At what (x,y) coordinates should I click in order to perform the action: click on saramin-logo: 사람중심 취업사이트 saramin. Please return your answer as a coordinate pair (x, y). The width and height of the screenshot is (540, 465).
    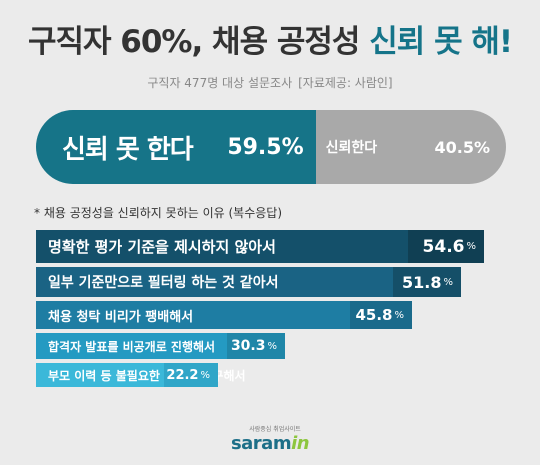
    Looking at the image, I should click on (270, 439).